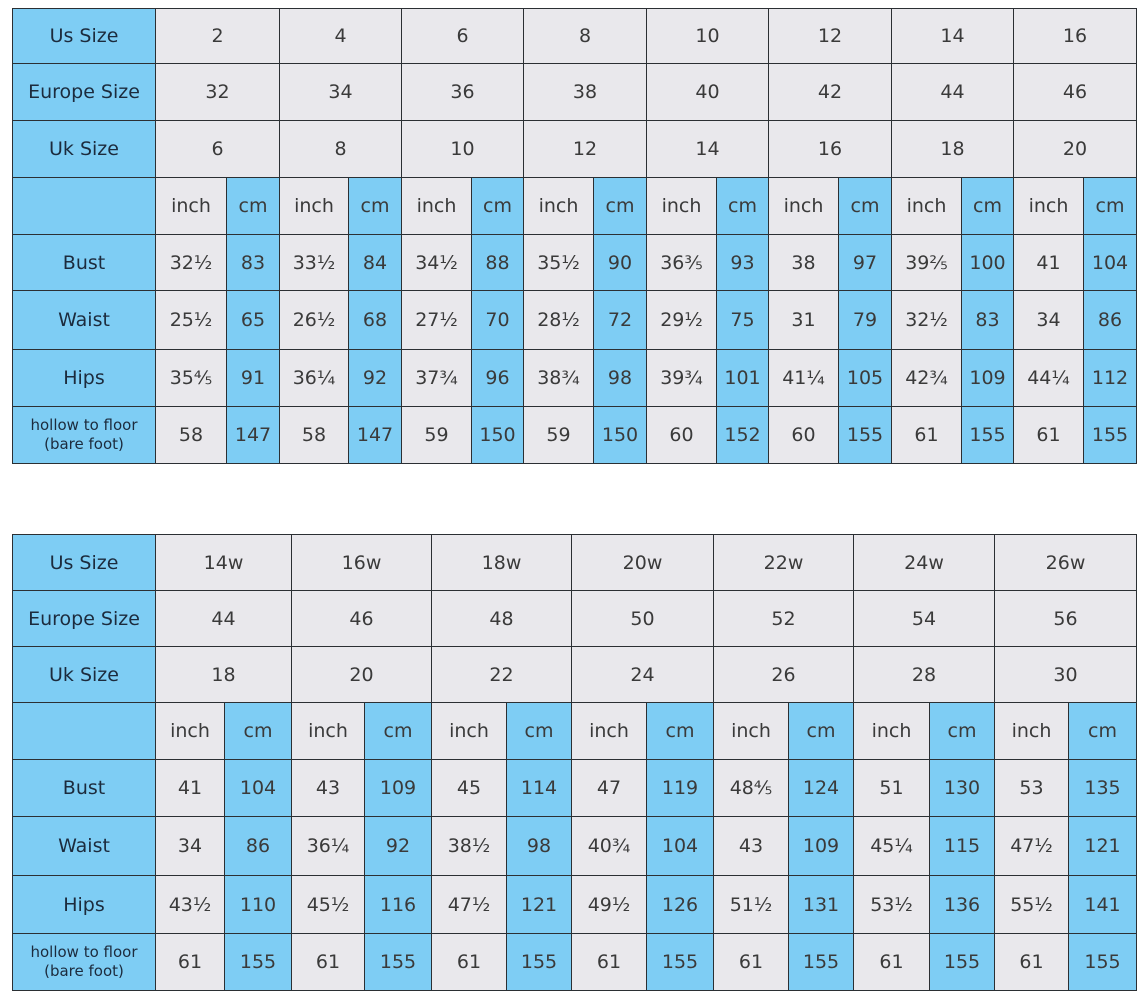 The height and width of the screenshot is (1000, 1148). I want to click on hollow-inch-cell: 59, so click(558, 435).